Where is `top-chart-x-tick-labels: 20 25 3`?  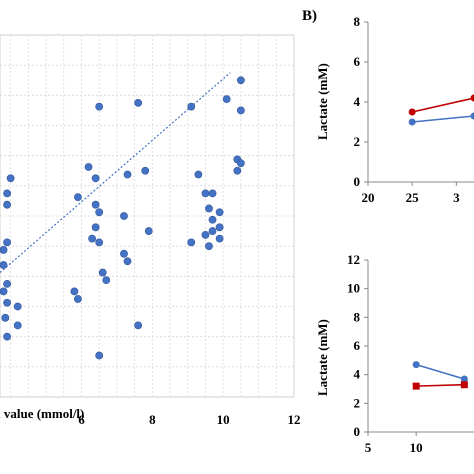 top-chart-x-tick-labels: 20 25 3 is located at coordinates (411, 193).